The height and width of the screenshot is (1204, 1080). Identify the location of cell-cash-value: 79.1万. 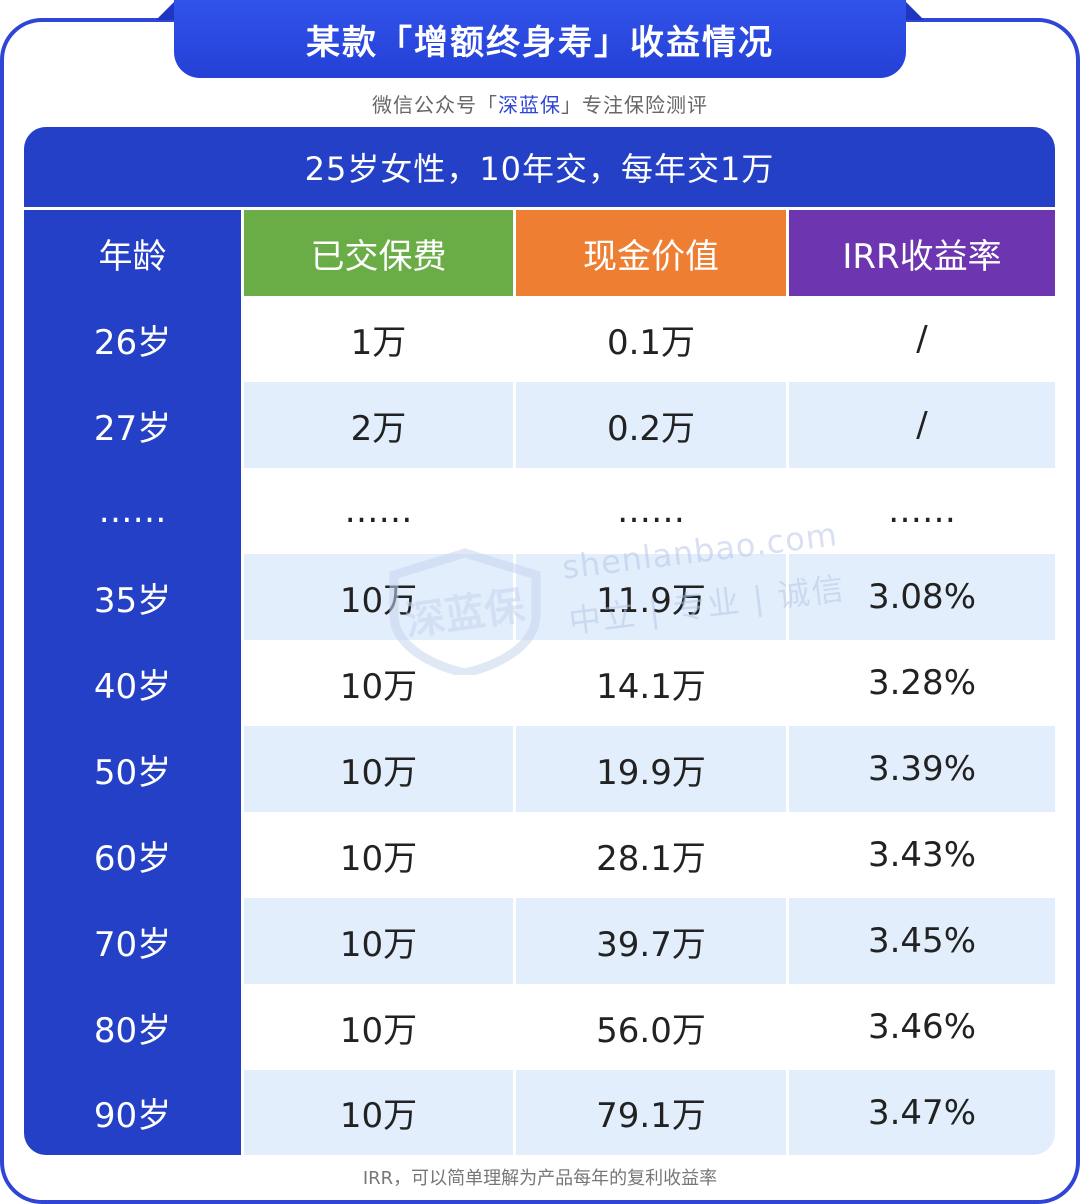
(651, 1112).